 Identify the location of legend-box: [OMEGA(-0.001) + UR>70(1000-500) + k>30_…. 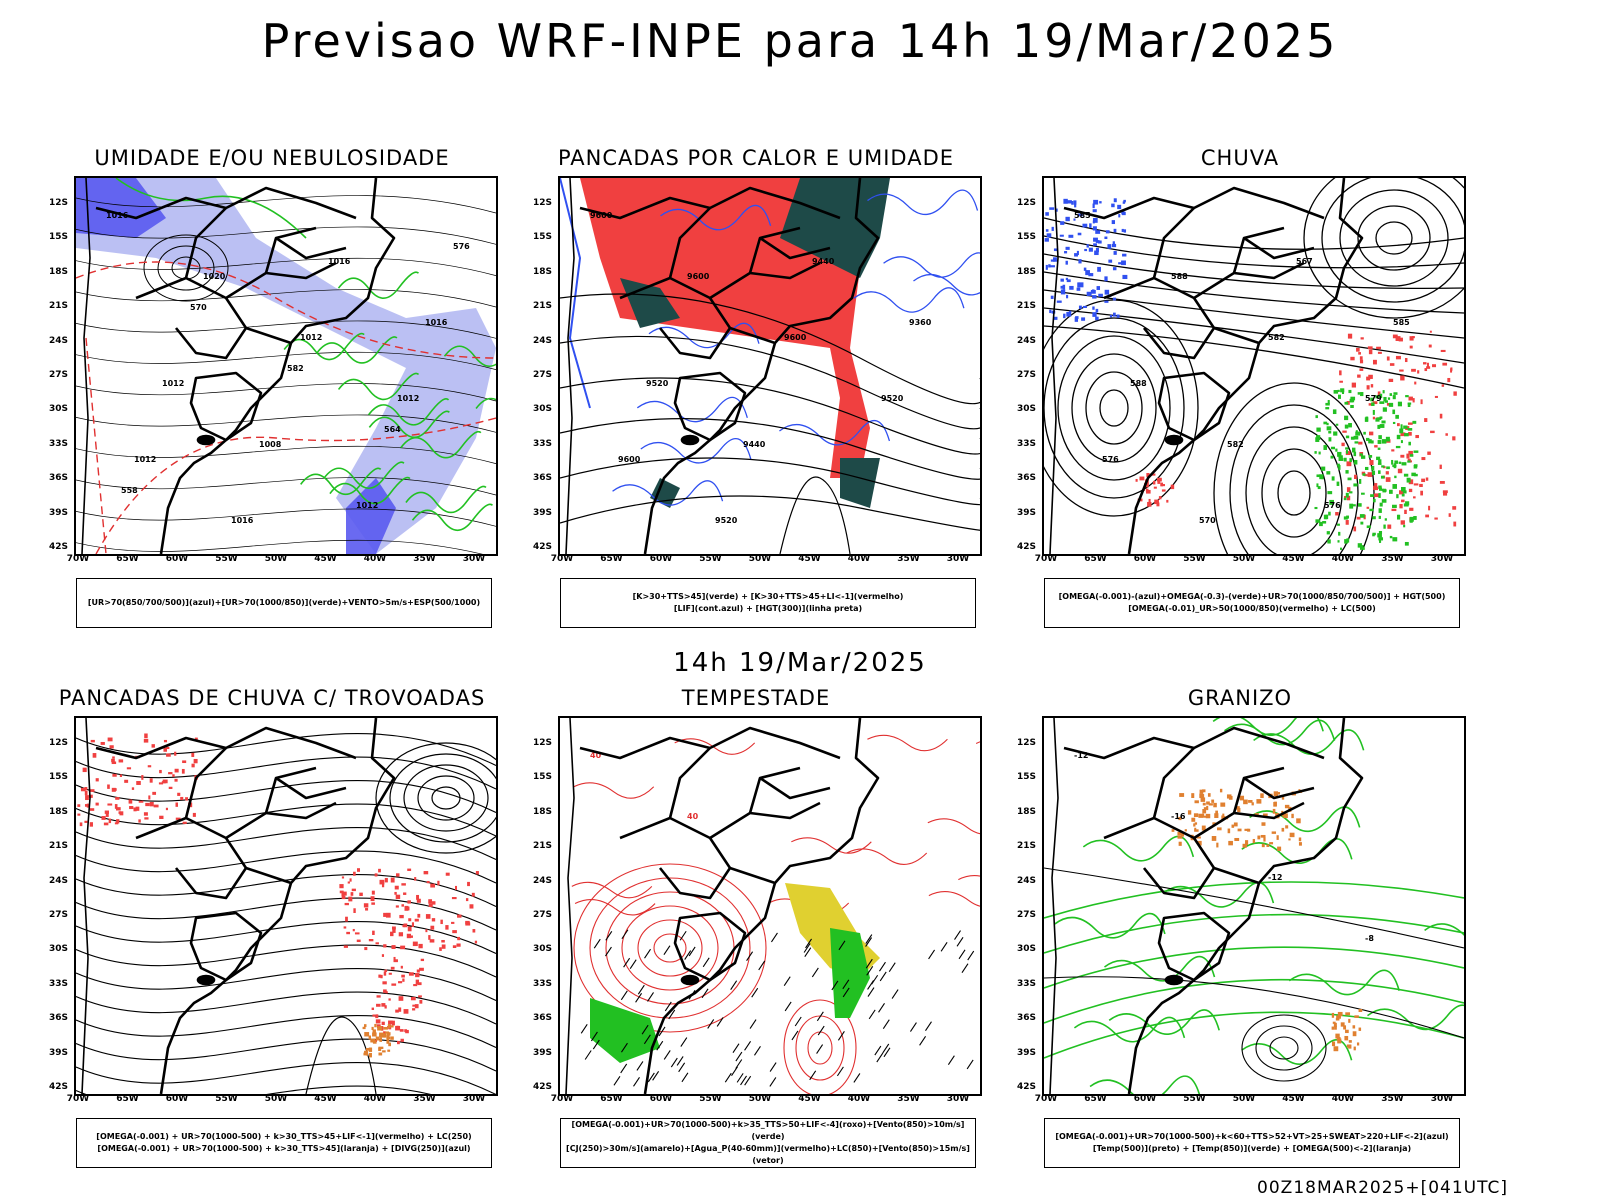
(284, 1143).